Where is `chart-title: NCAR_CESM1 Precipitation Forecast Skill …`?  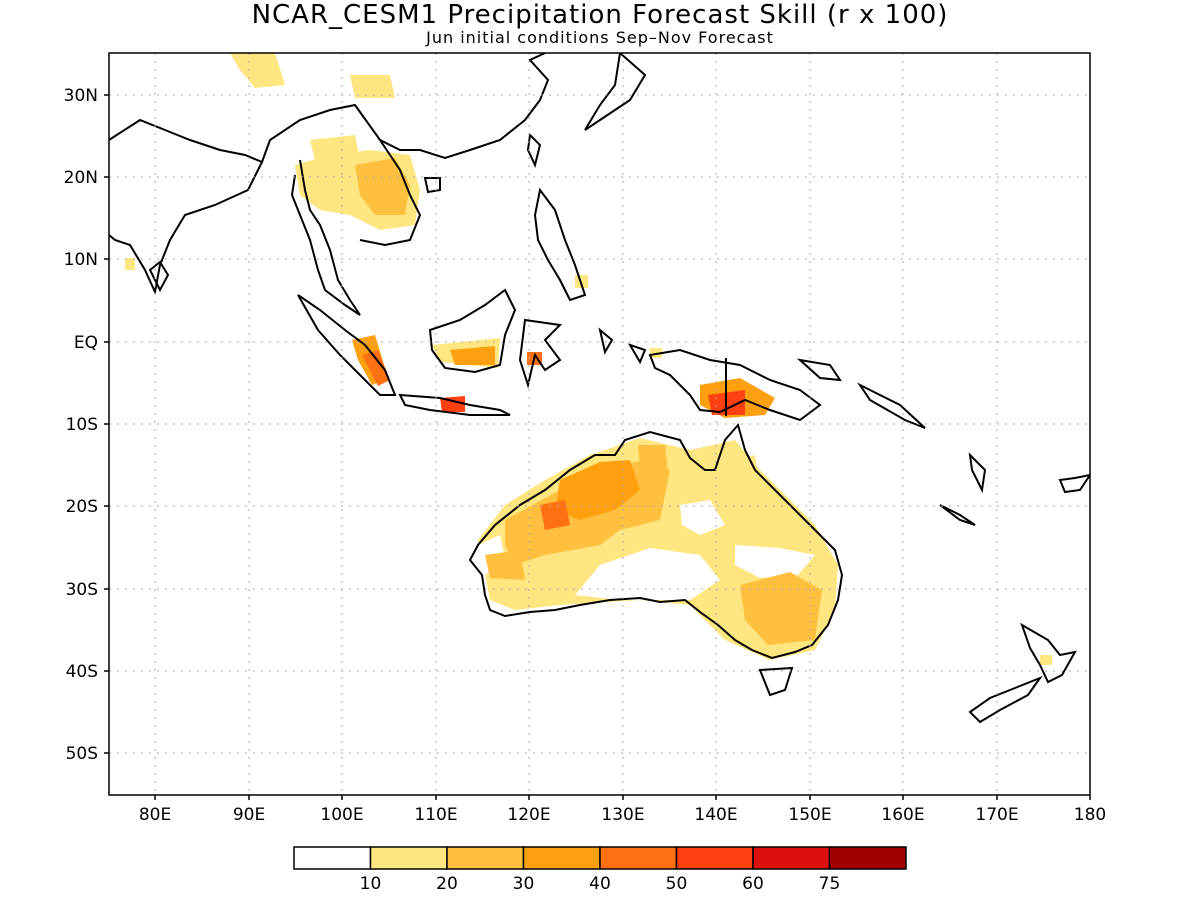
chart-title: NCAR_CESM1 Precipitation Forecast Skill … is located at coordinates (600, 15).